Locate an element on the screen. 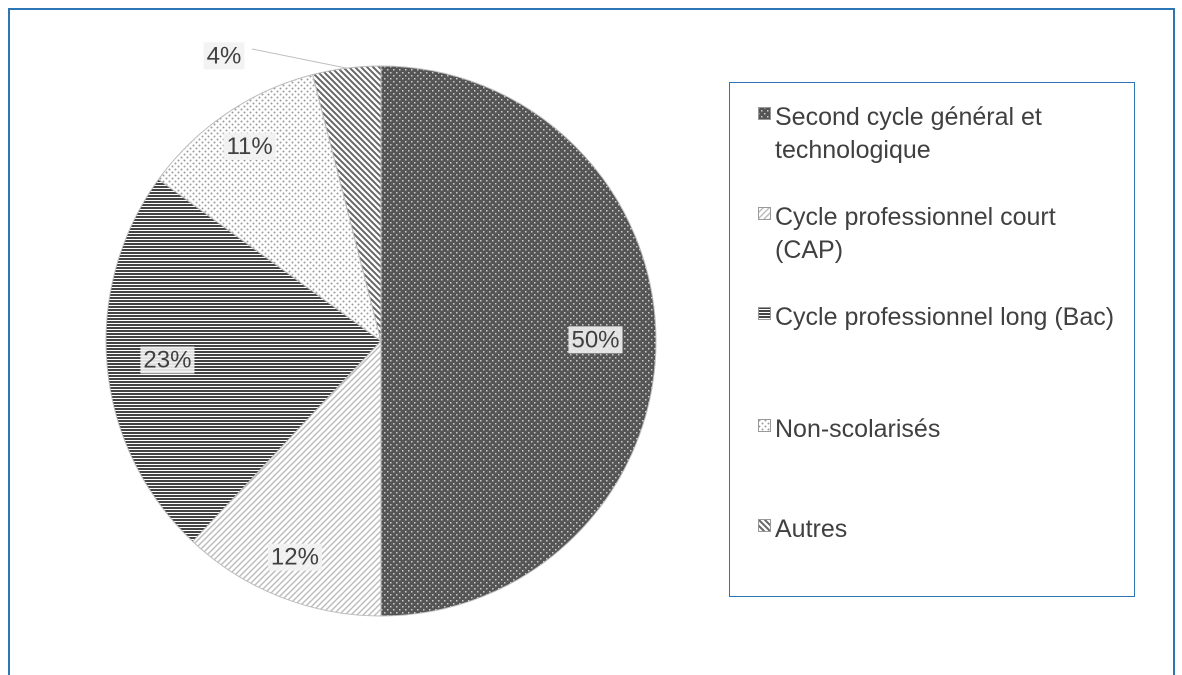  legend-label: Cycle professionnel court (CAP) is located at coordinates (915, 233).